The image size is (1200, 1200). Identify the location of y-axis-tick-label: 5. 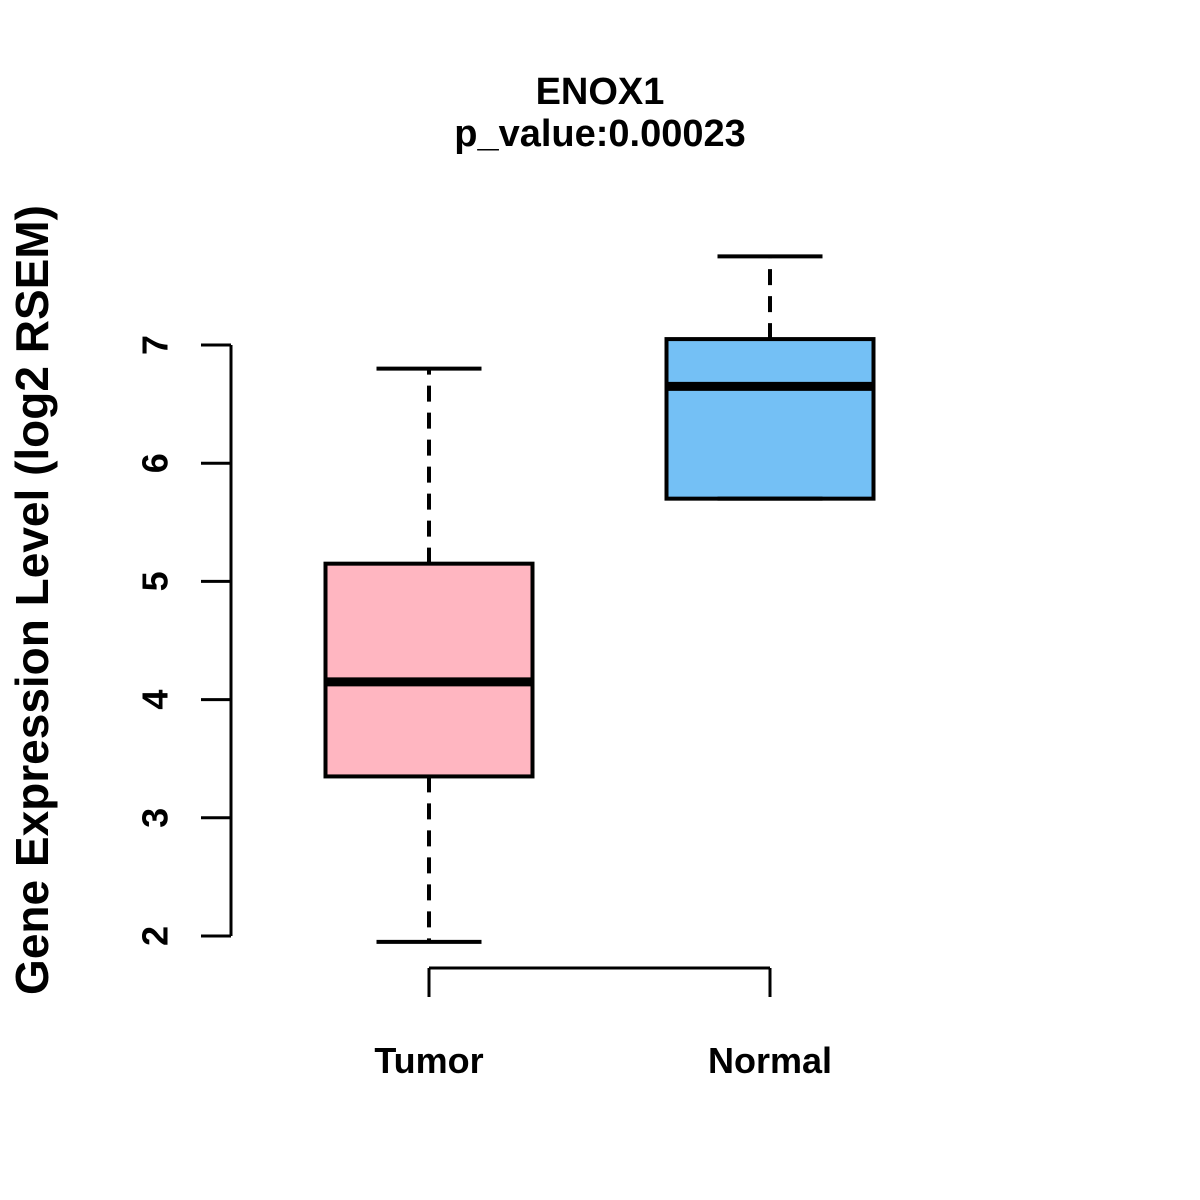
(155, 581).